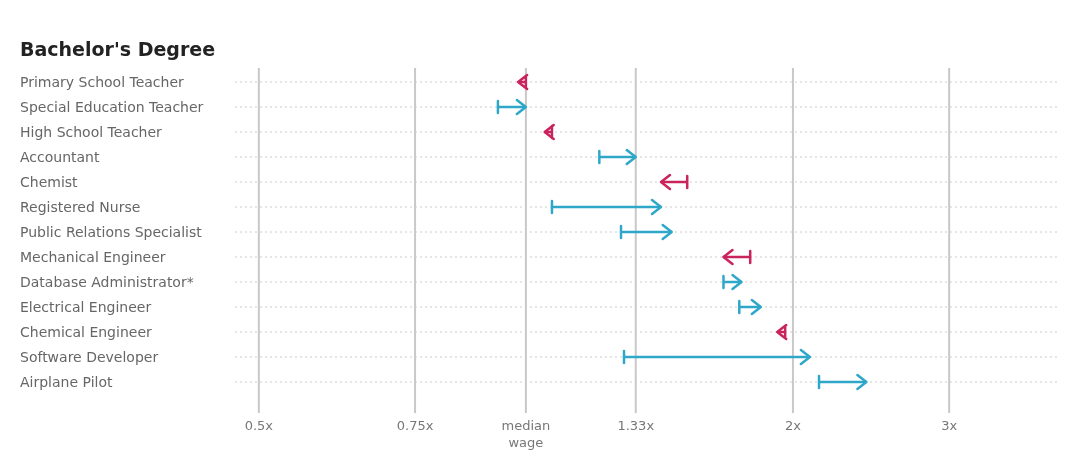 The image size is (1080, 464). Describe the element at coordinates (118, 49) in the screenshot. I see `chart-title: Bachelor's Degree` at that location.